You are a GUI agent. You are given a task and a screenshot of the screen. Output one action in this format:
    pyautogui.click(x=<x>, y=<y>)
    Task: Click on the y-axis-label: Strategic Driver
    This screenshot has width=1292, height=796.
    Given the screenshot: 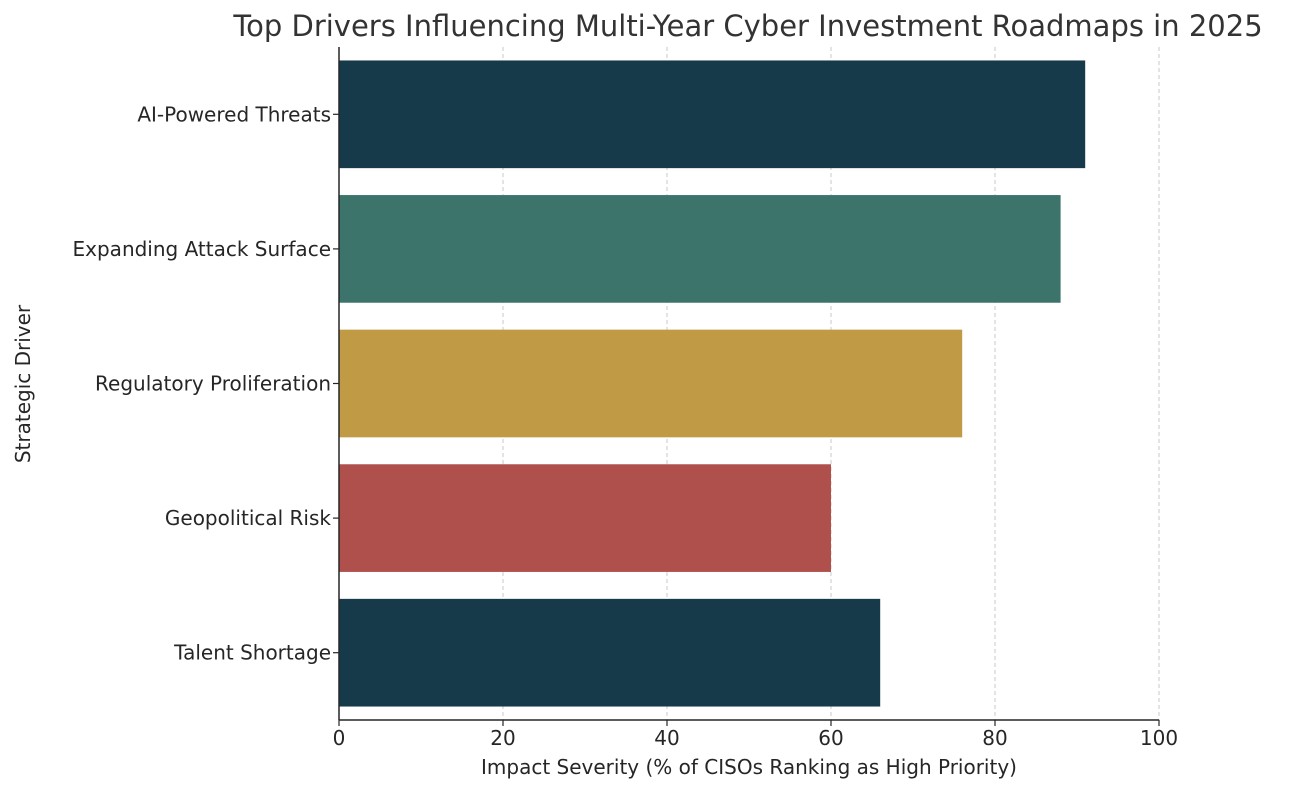 What is the action you would take?
    pyautogui.click(x=23, y=383)
    